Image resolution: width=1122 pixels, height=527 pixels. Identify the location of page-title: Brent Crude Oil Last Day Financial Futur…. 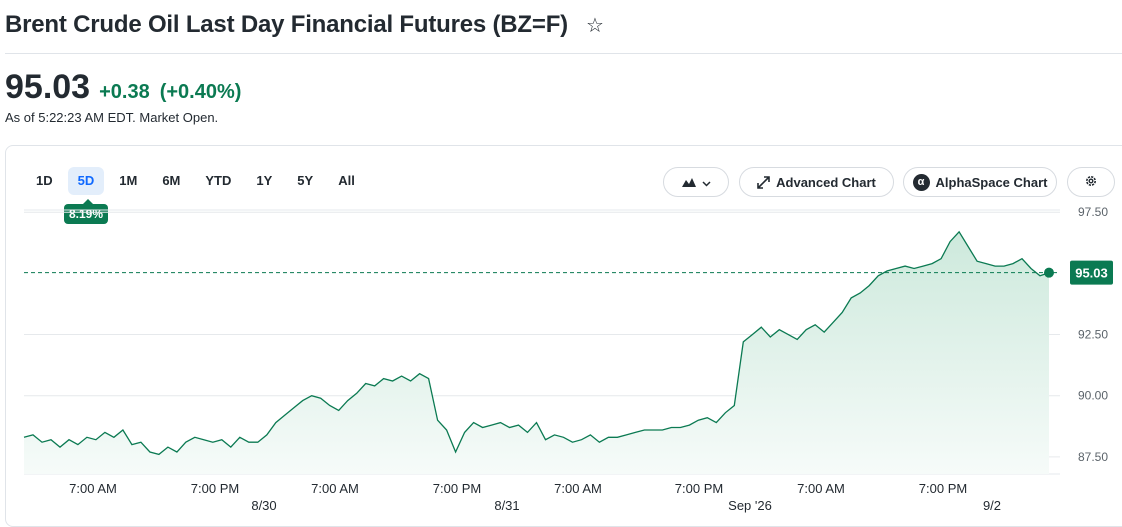
(286, 24).